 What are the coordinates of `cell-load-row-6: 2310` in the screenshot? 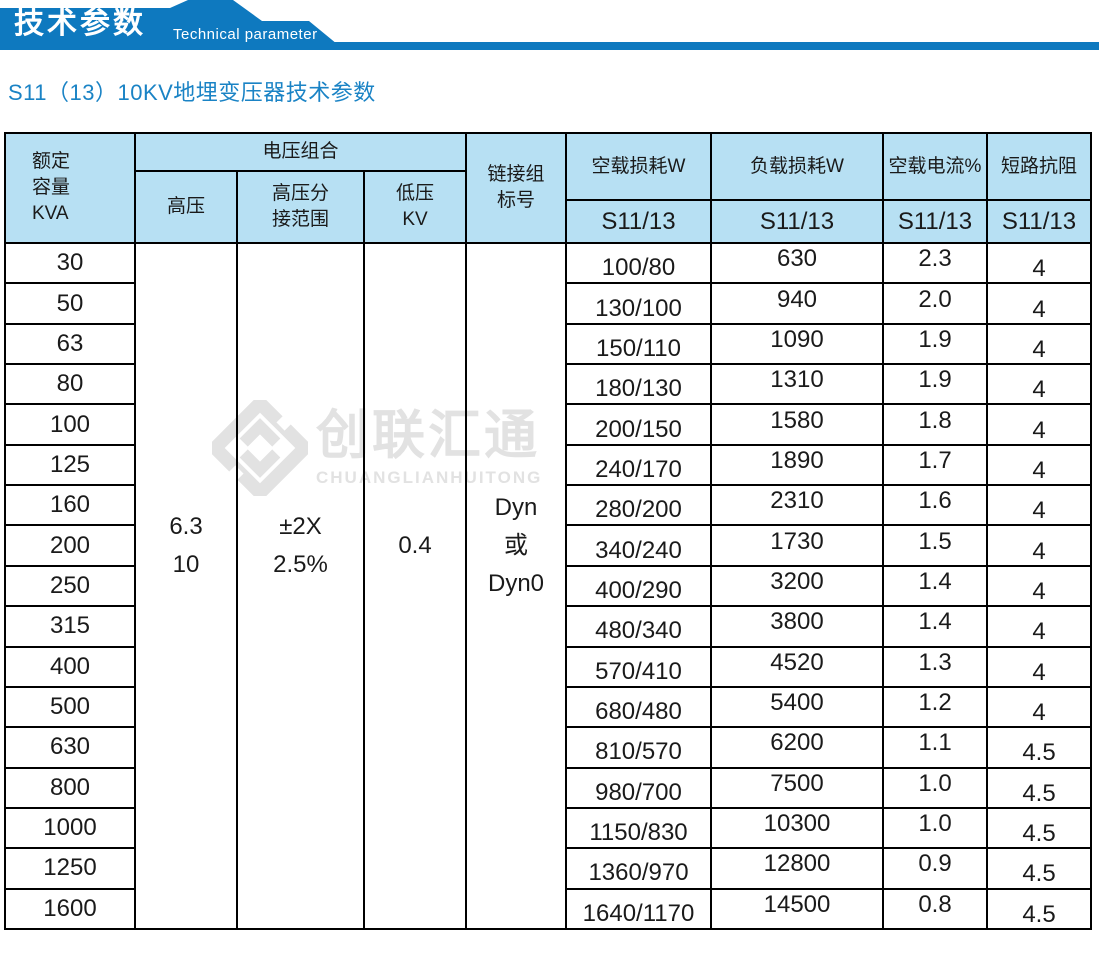 It's located at (797, 505).